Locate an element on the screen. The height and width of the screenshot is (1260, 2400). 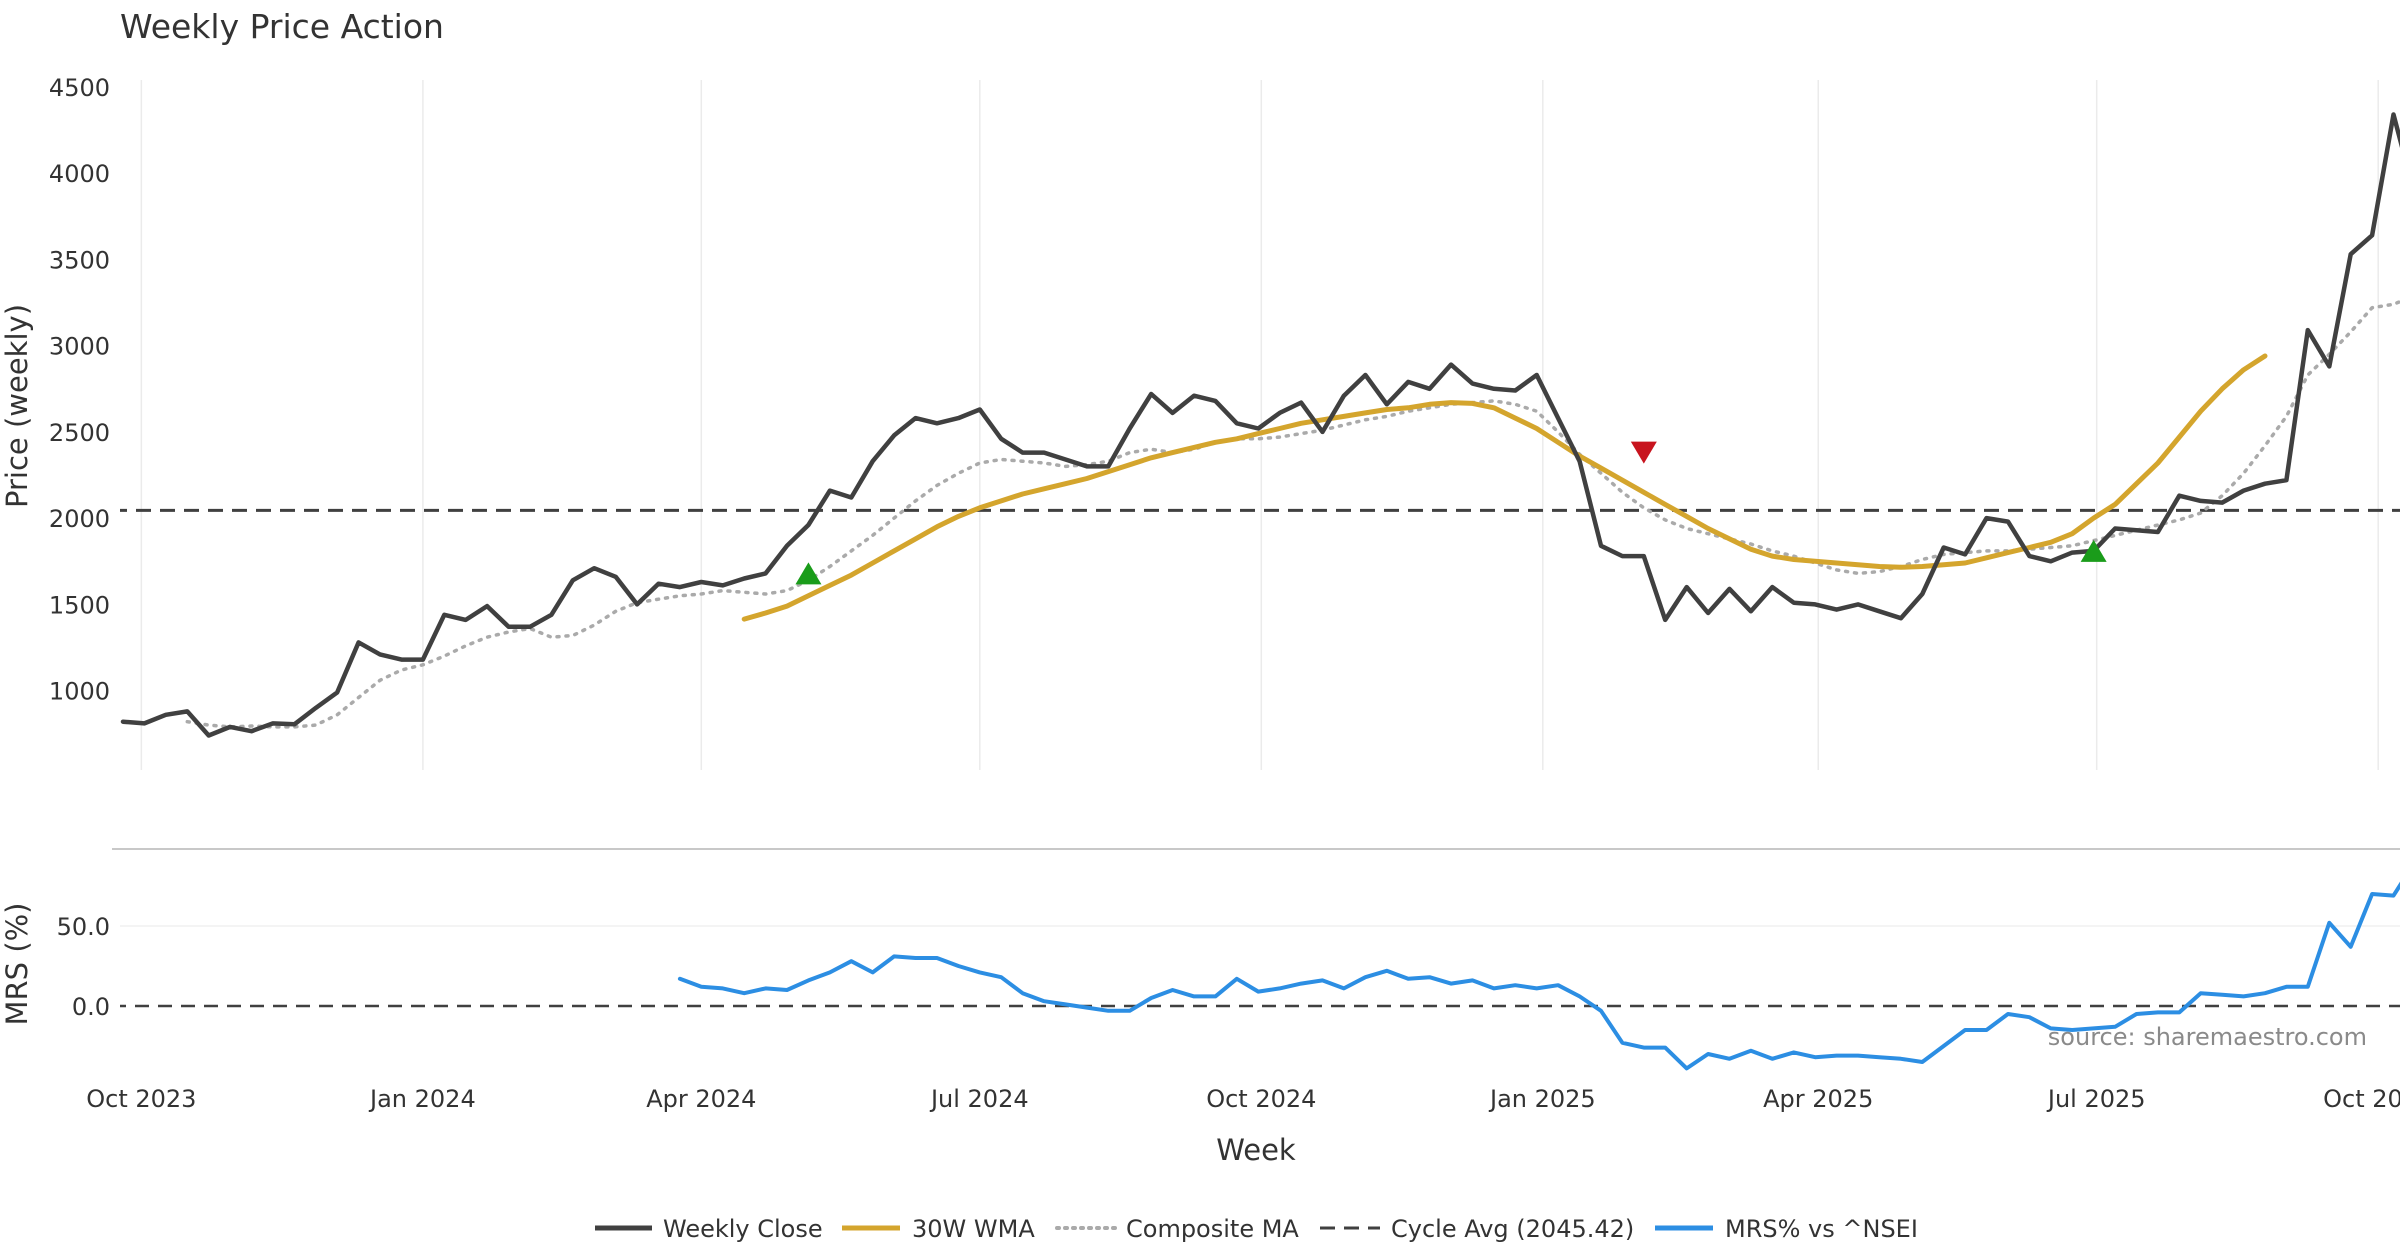
price-y-tick-label: 1000 is located at coordinates (79, 692).